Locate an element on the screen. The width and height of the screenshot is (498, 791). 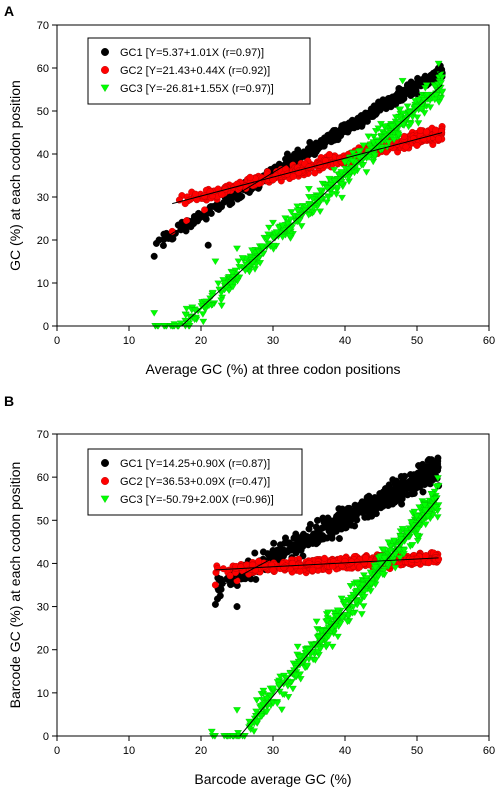
y-tick-label: 20 is located at coordinates (43, 651).